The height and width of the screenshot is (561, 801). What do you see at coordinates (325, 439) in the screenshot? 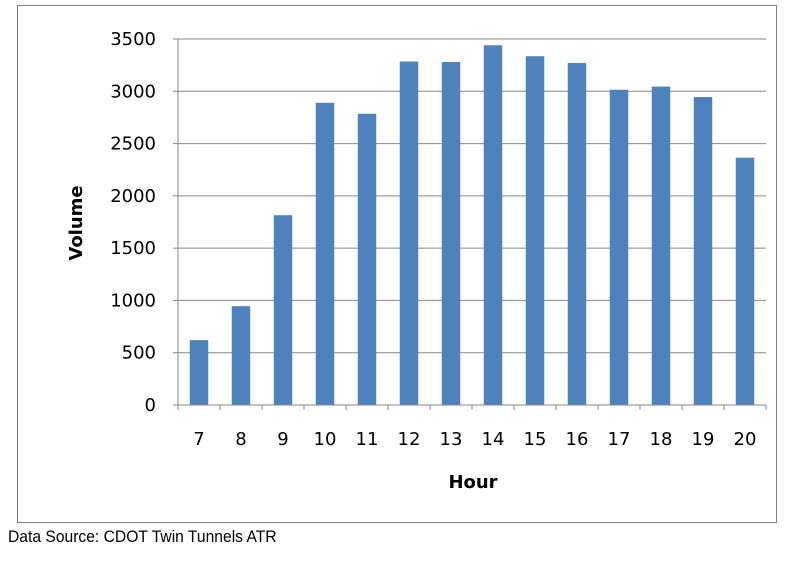
I see `x-tick-label: 10` at bounding box center [325, 439].